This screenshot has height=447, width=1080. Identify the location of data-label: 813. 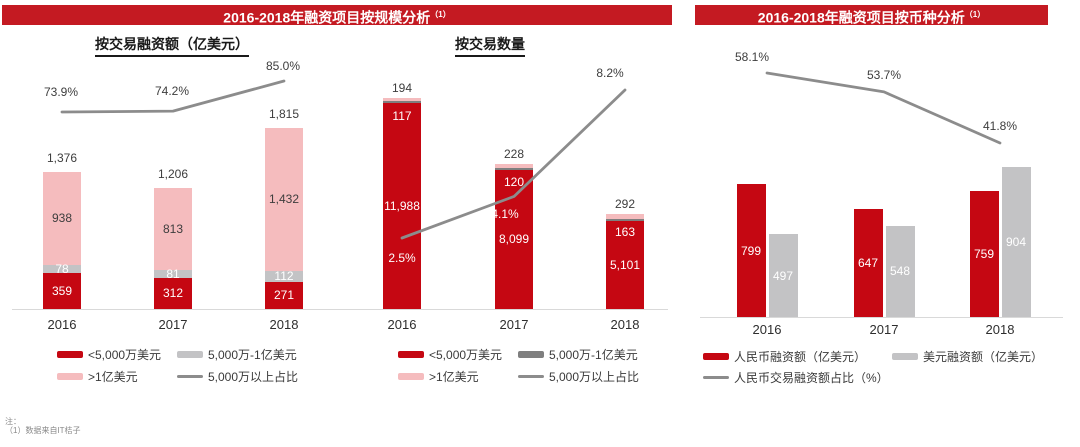
(173, 229).